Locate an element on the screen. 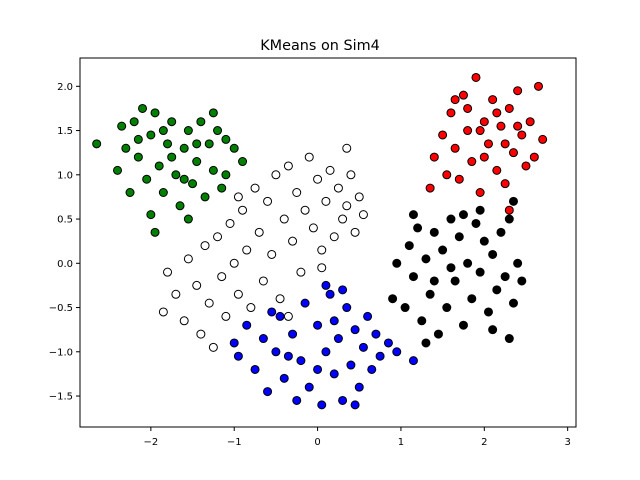  chart-title: KMeans on Sim4 is located at coordinates (320, 46).